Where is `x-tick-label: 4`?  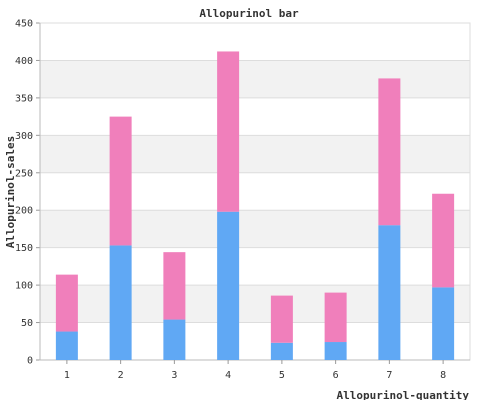
x-tick-label: 4 is located at coordinates (228, 375).